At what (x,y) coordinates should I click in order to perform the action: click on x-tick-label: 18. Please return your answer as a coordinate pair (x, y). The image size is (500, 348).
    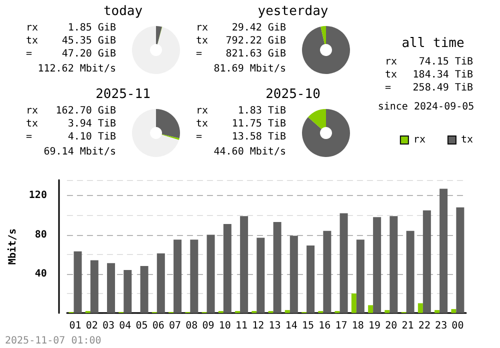
    Looking at the image, I should click on (358, 326).